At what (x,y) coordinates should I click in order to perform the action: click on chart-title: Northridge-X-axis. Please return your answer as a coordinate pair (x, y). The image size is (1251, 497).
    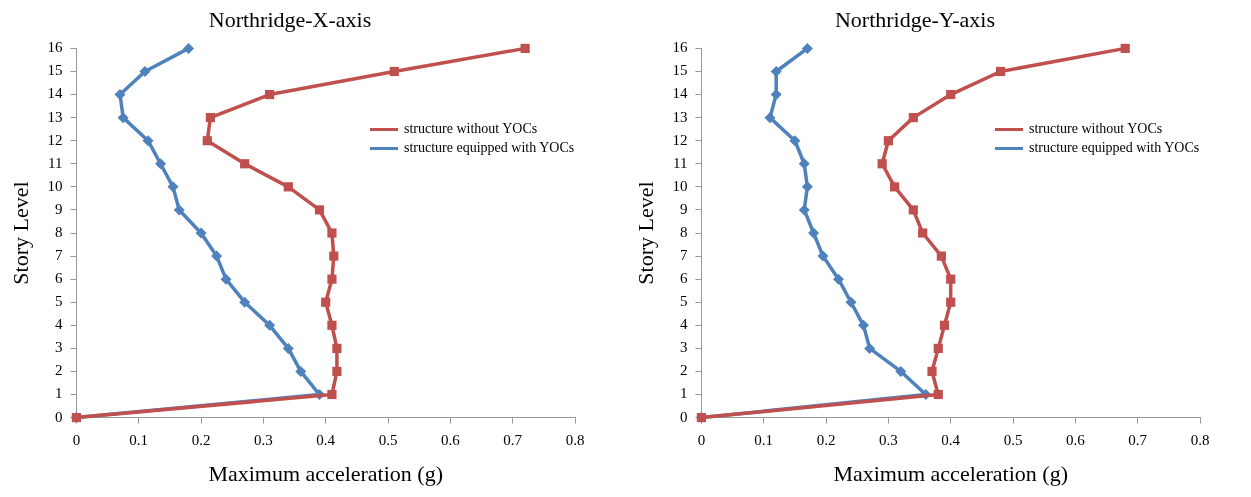
    Looking at the image, I should click on (290, 19).